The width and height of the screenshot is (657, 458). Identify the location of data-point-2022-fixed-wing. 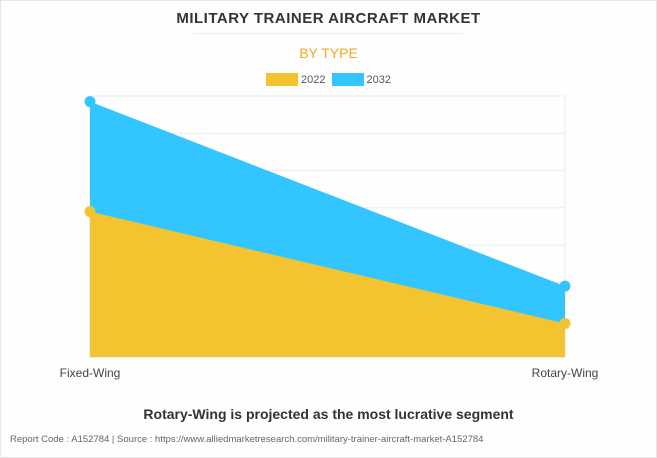
(90, 212).